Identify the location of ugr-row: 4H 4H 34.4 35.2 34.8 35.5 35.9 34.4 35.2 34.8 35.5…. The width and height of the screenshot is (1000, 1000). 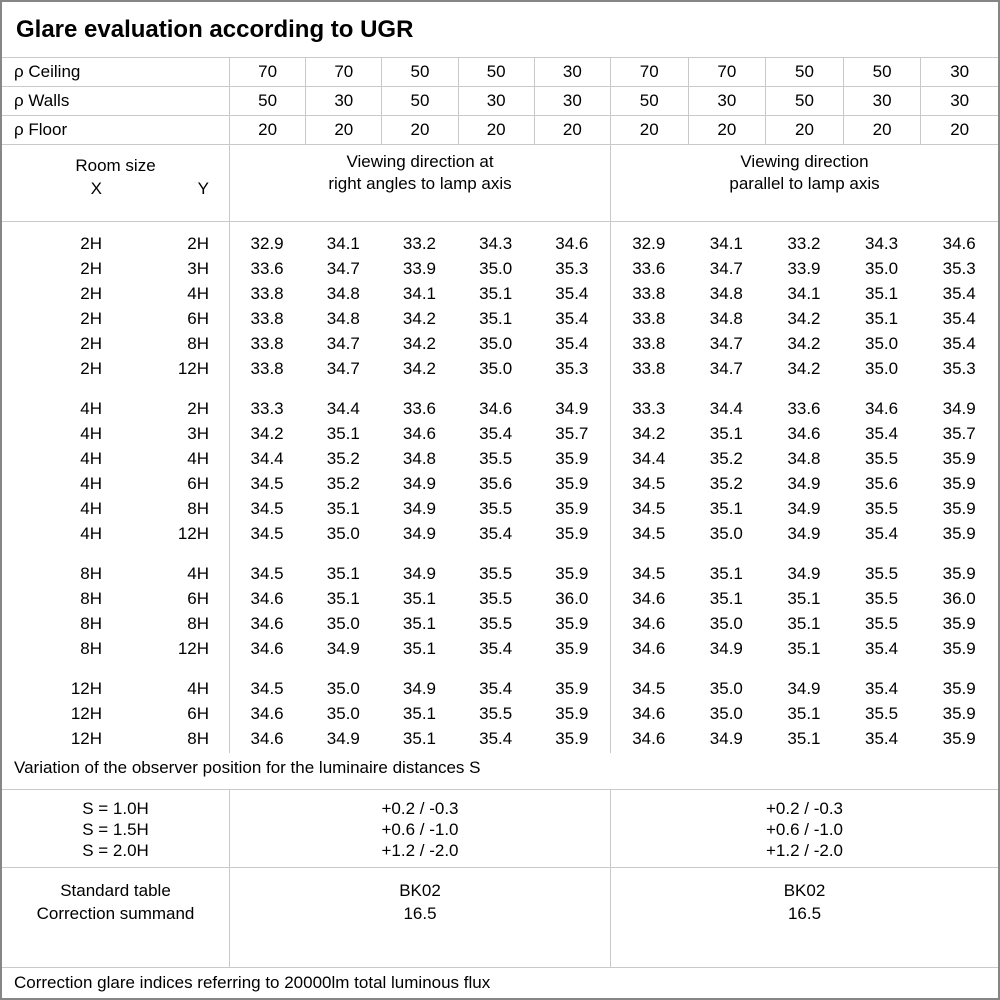
(500, 458).